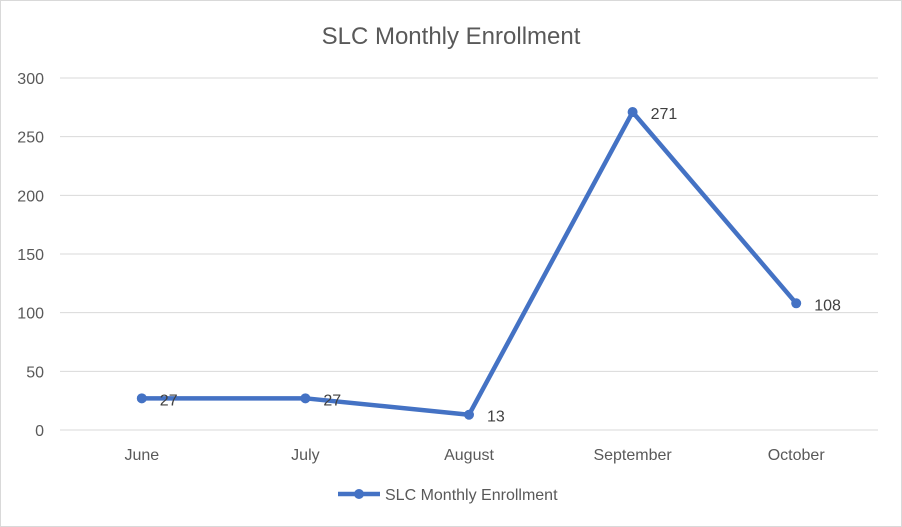 The width and height of the screenshot is (902, 527). What do you see at coordinates (796, 303) in the screenshot?
I see `data-point-october` at bounding box center [796, 303].